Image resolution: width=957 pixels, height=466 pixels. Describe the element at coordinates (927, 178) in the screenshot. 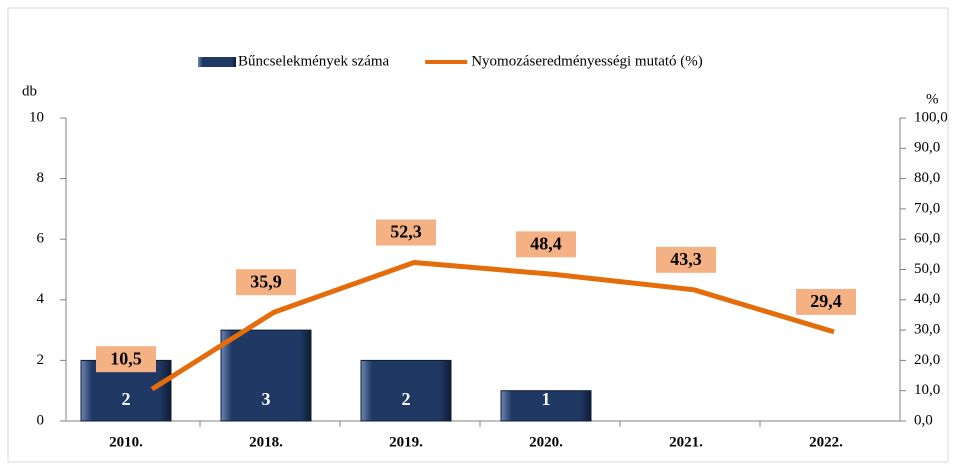

I see `y2-tick-label: 80,0` at that location.